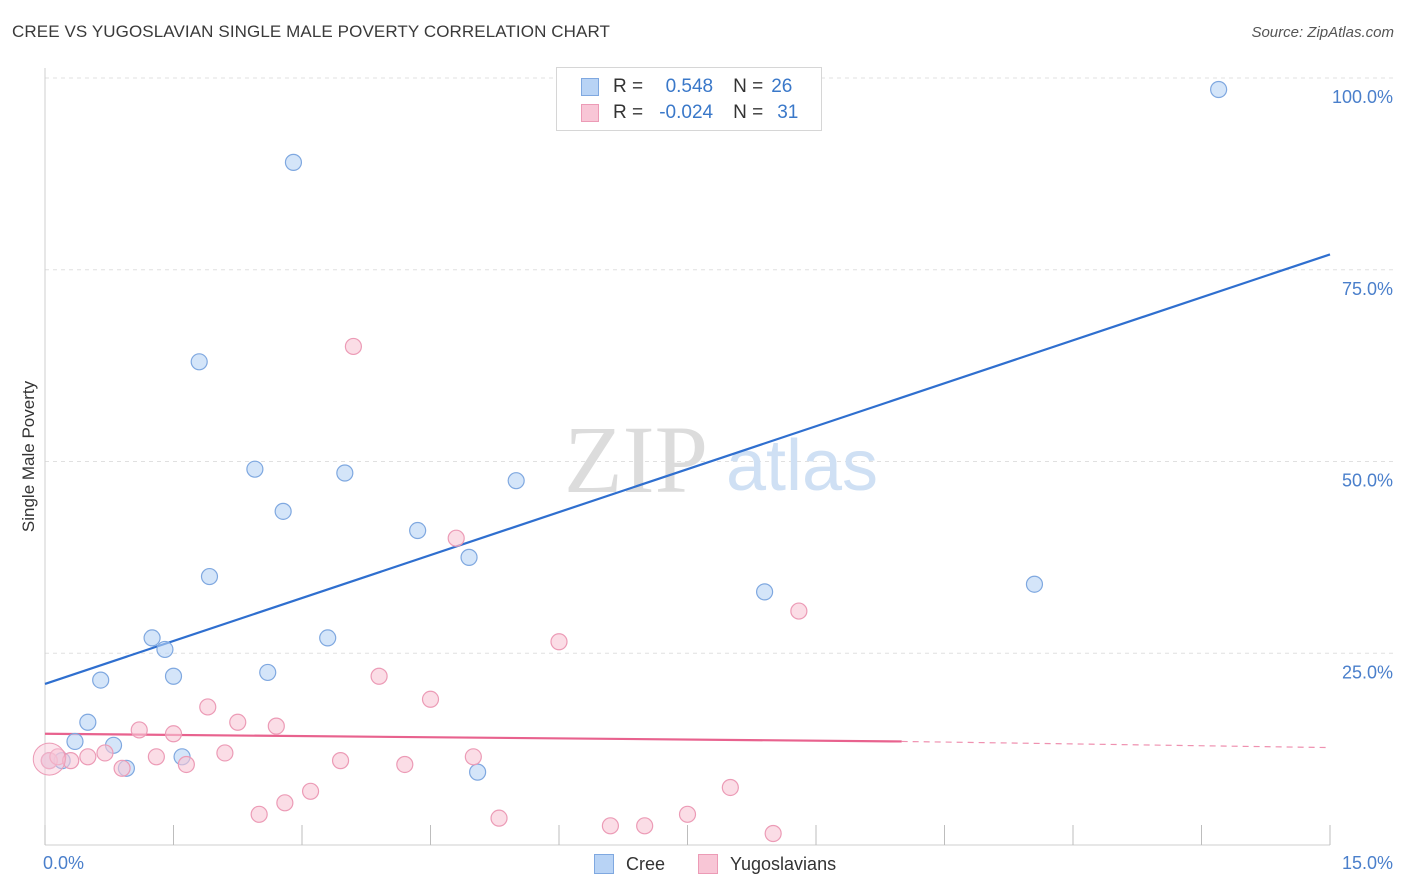 This screenshot has height=892, width=1406. I want to click on legend-r-value: 0.548, so click(689, 86).